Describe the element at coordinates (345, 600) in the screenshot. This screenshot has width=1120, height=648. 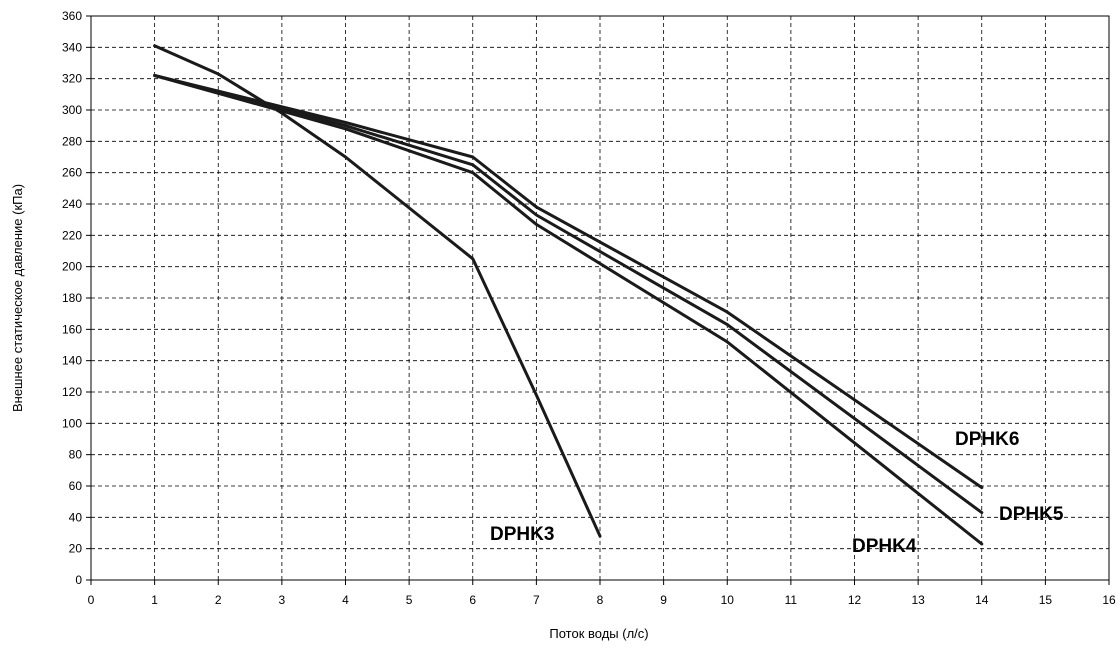
I see `x-tick-label: 4` at that location.